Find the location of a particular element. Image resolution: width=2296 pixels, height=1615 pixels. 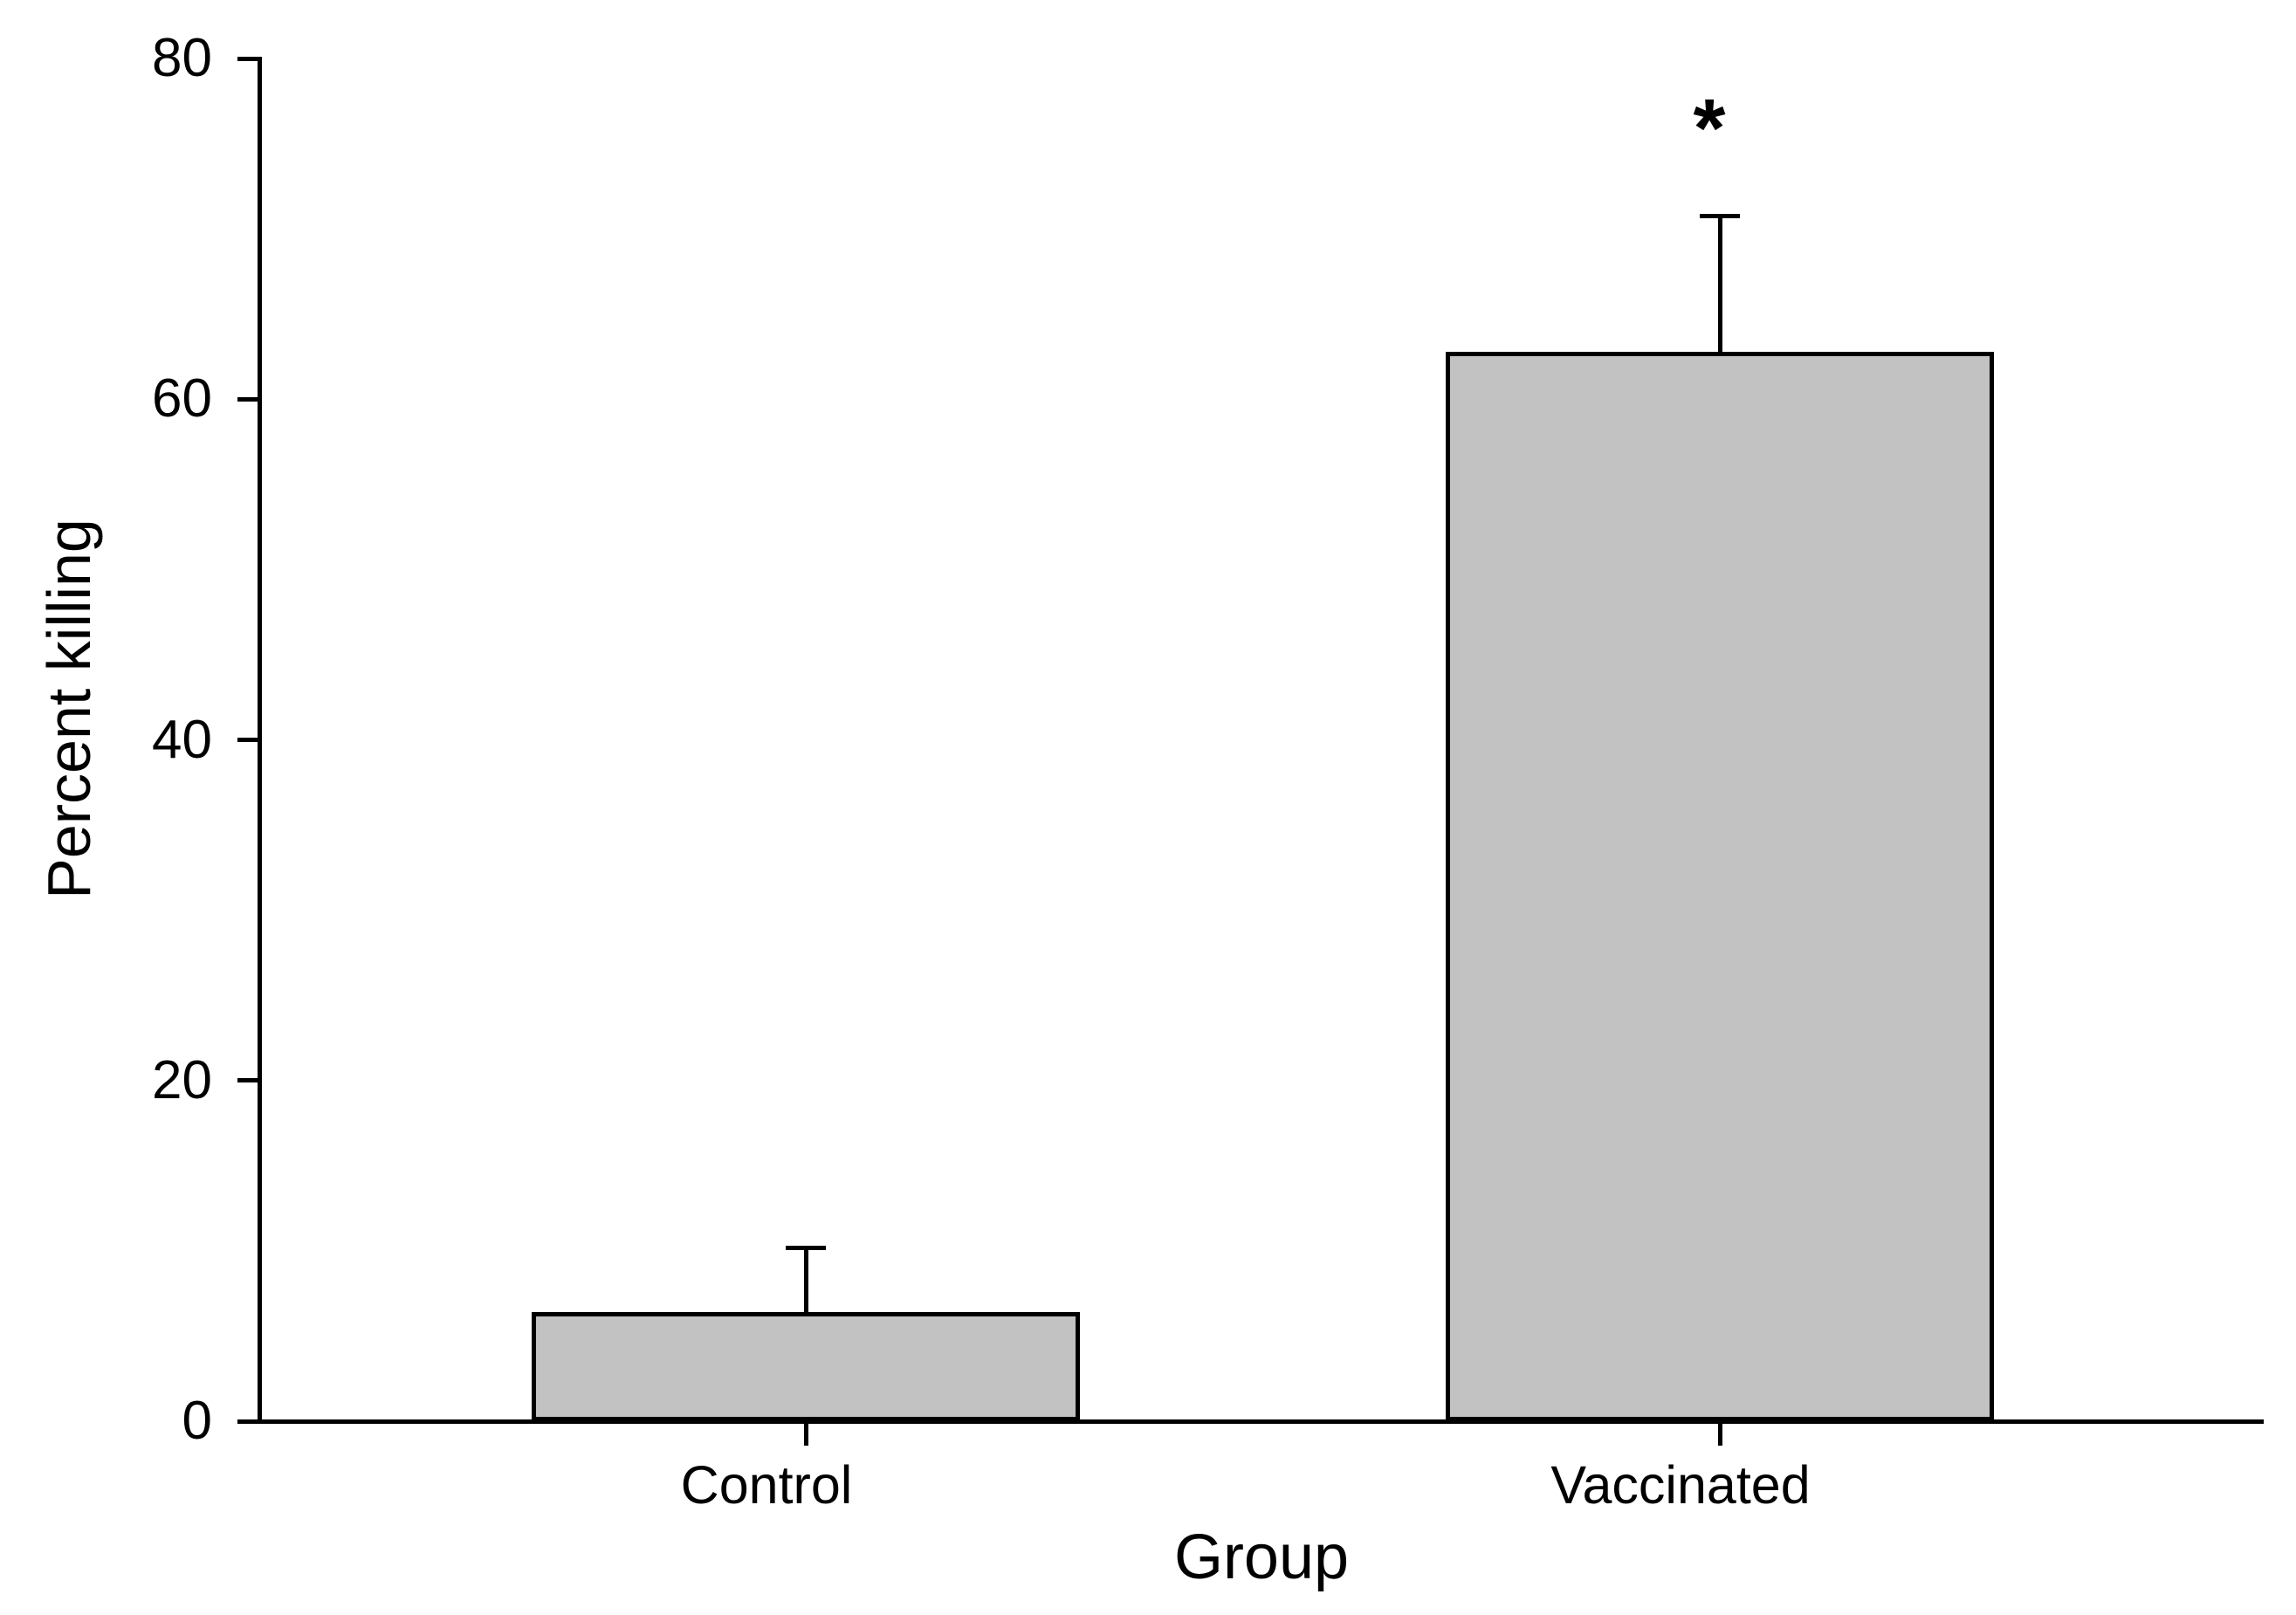

error-bar-cap-control is located at coordinates (806, 1248).